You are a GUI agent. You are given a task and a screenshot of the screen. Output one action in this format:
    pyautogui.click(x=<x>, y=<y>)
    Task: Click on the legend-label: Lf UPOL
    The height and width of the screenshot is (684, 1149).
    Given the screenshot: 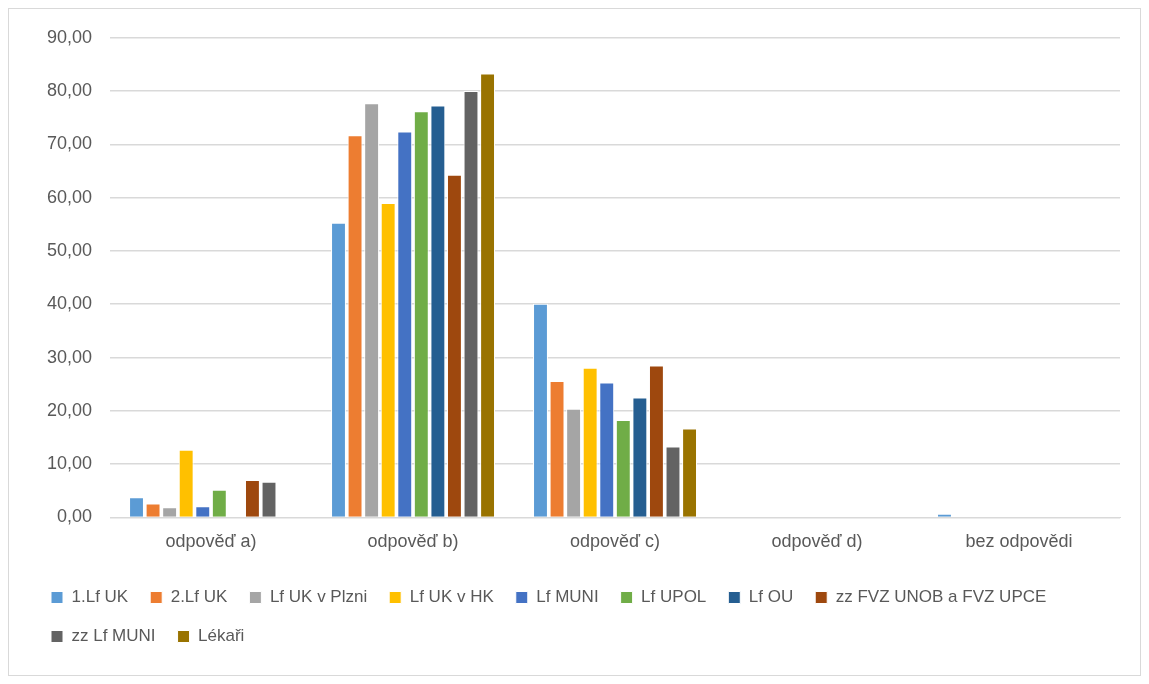 What is the action you would take?
    pyautogui.click(x=674, y=597)
    